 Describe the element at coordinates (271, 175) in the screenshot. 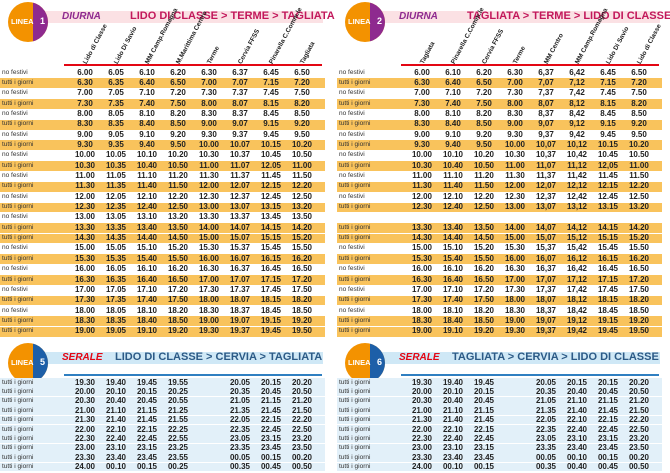

I see `time-cell: 11.45` at that location.